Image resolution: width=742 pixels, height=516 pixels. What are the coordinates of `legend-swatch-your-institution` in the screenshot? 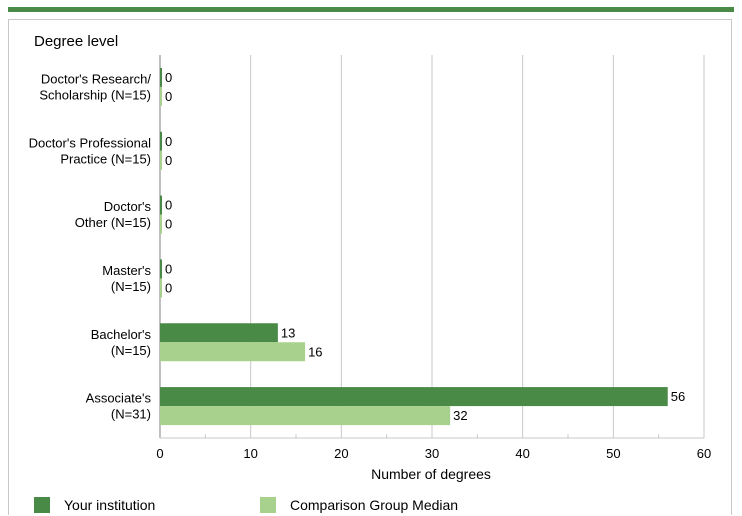 It's located at (42, 505).